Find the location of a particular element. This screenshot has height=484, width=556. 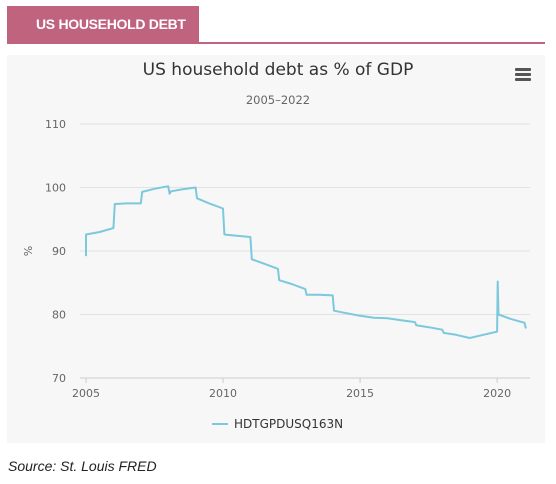

section-header-tab: US HOUSEHOLD DEBT is located at coordinates (103, 24).